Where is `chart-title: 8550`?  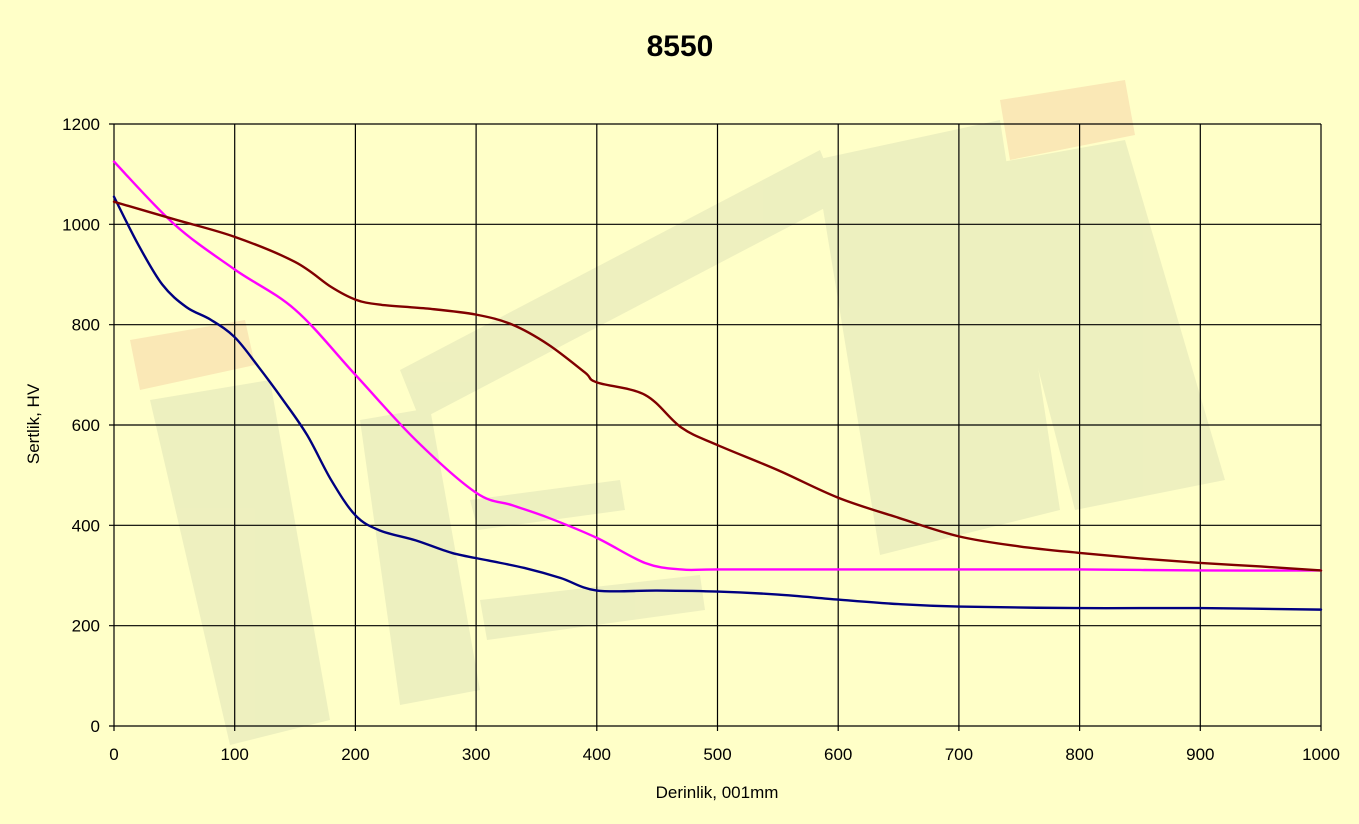
chart-title: 8550 is located at coordinates (680, 46).